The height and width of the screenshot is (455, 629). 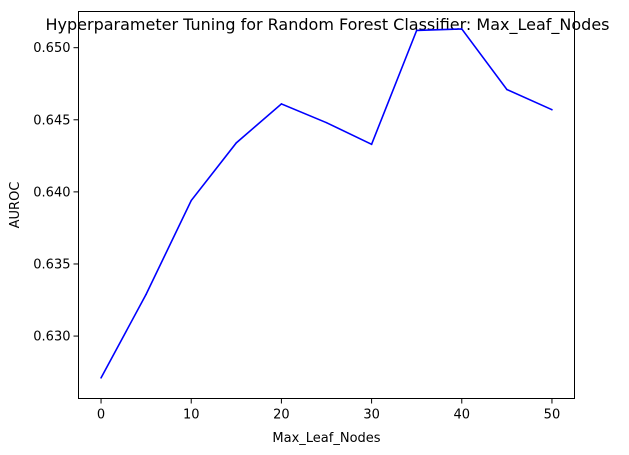 I want to click on y-tick-label: 0.640, so click(x=51, y=192).